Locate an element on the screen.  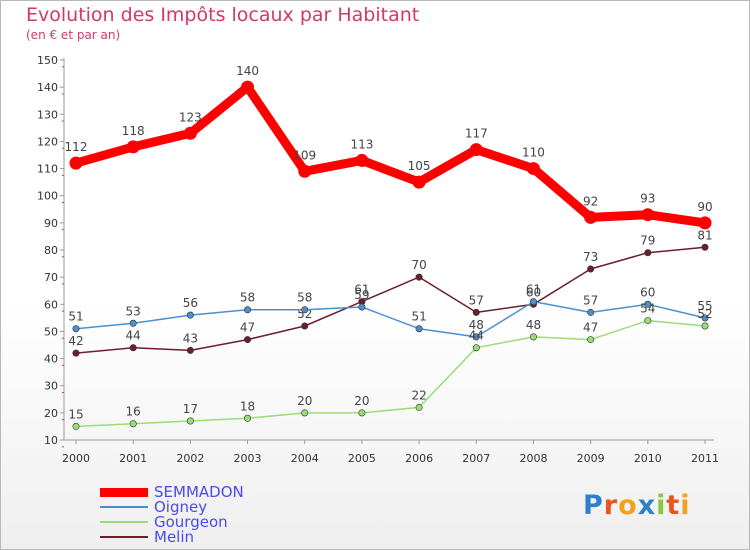
series-line-oigney is located at coordinates (390, 319).